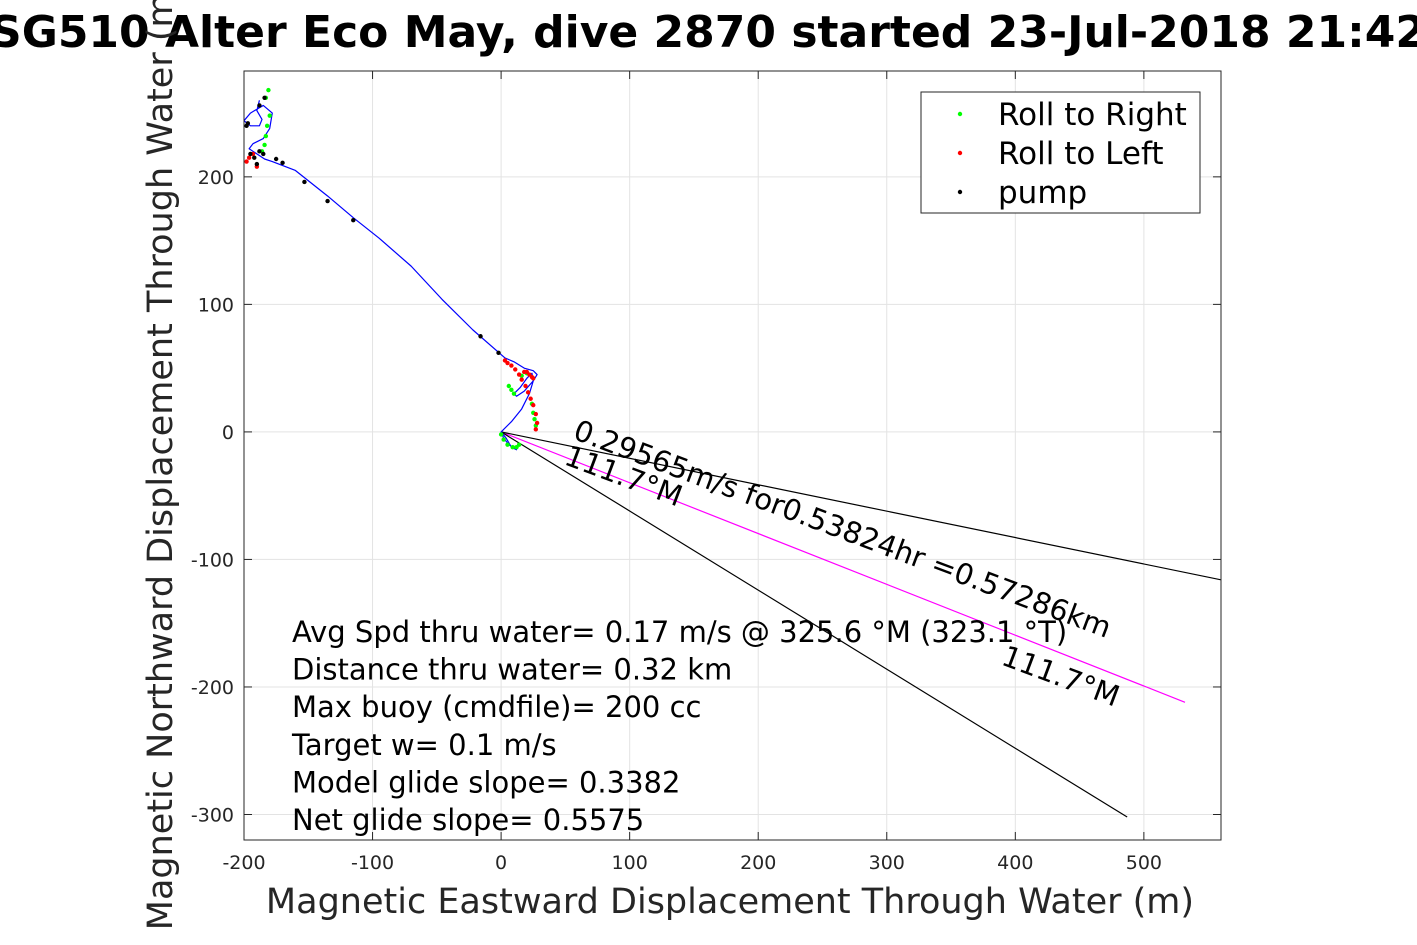 The height and width of the screenshot is (945, 1417). What do you see at coordinates (228, 433) in the screenshot?
I see `y-tick-label: 0` at bounding box center [228, 433].